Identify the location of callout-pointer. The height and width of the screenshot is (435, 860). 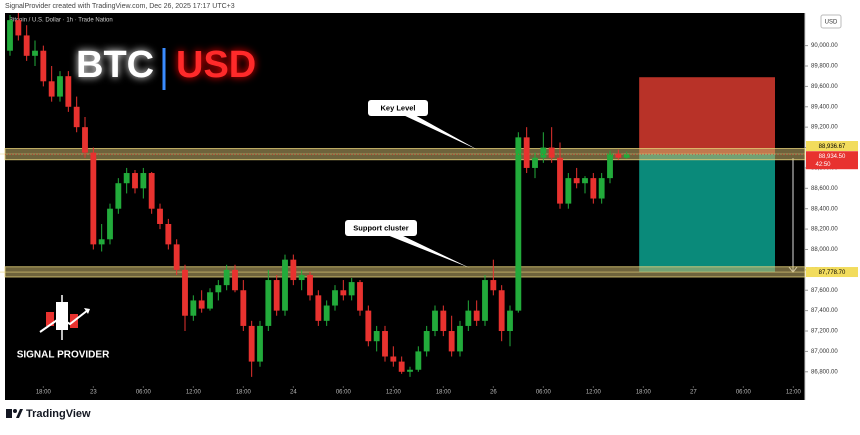
(439, 132).